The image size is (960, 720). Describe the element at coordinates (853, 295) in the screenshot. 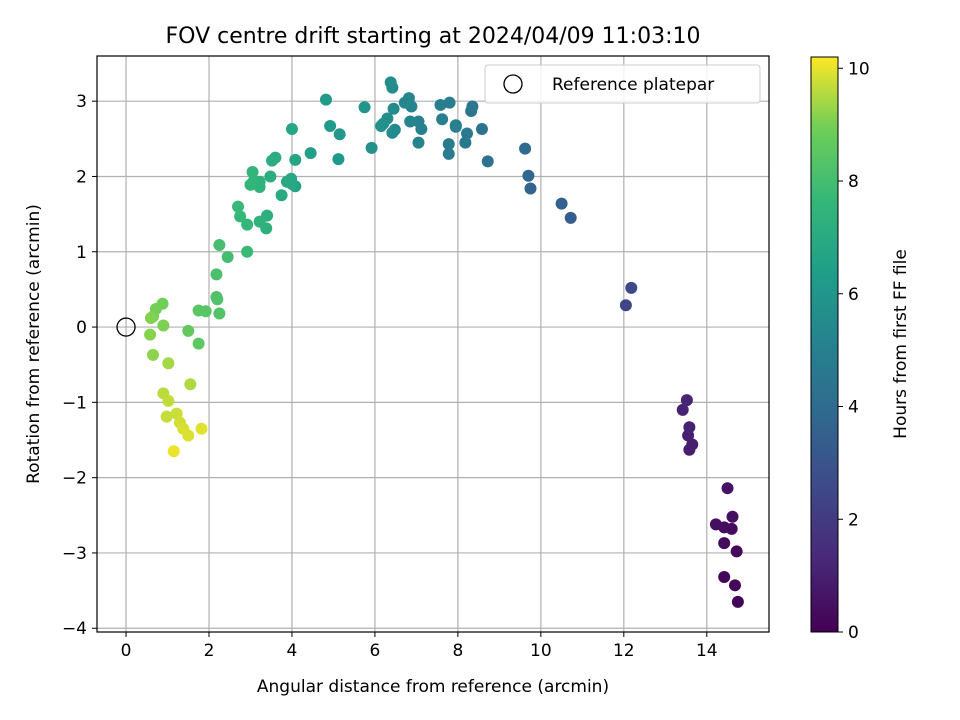

I see `colorbar-tick-label: 6` at that location.